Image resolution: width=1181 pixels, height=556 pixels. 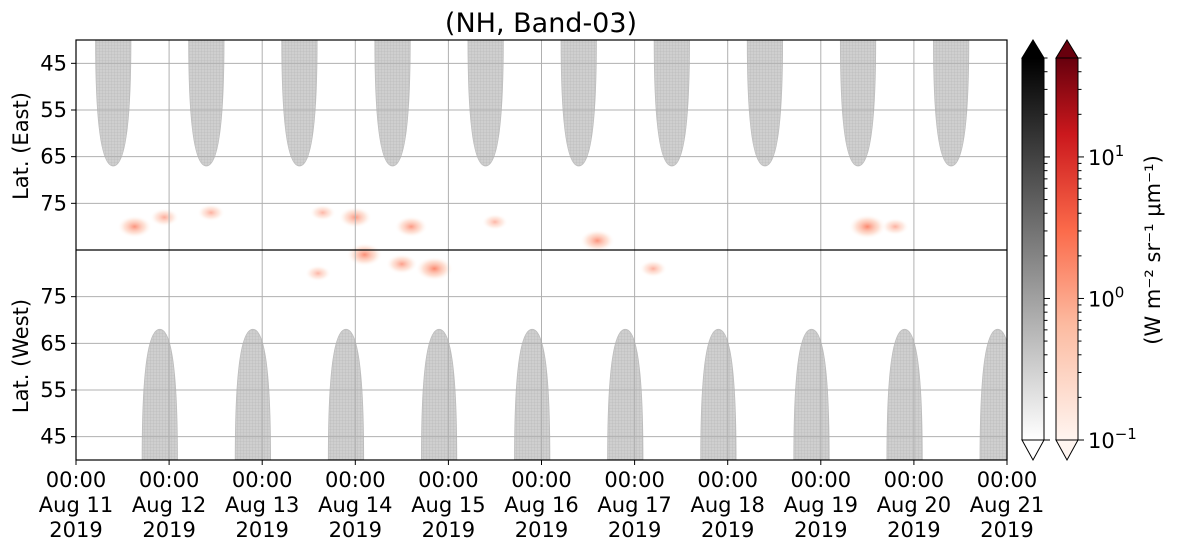 I want to click on x-tick-label: 00:00 Aug 20 2019, so click(x=914, y=505).